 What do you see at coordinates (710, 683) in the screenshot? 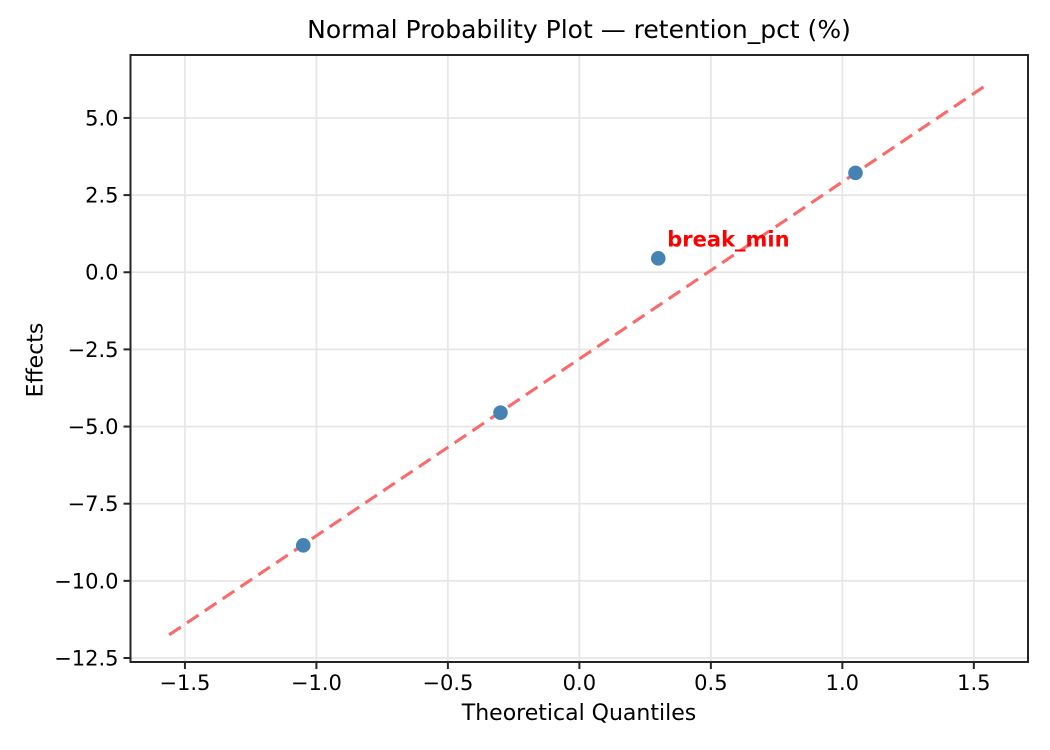
I see `x-tick-label: 0.5` at bounding box center [710, 683].